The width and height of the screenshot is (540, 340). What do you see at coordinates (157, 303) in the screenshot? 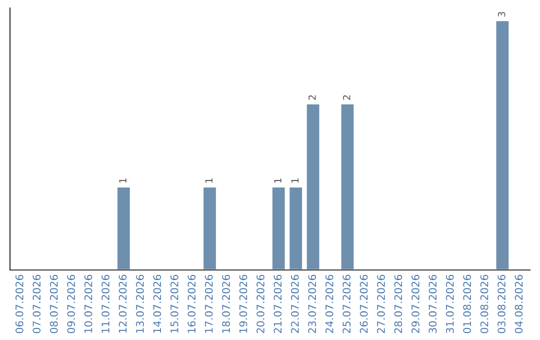
I see `x-tick-label: 14.07.2026` at bounding box center [157, 303].